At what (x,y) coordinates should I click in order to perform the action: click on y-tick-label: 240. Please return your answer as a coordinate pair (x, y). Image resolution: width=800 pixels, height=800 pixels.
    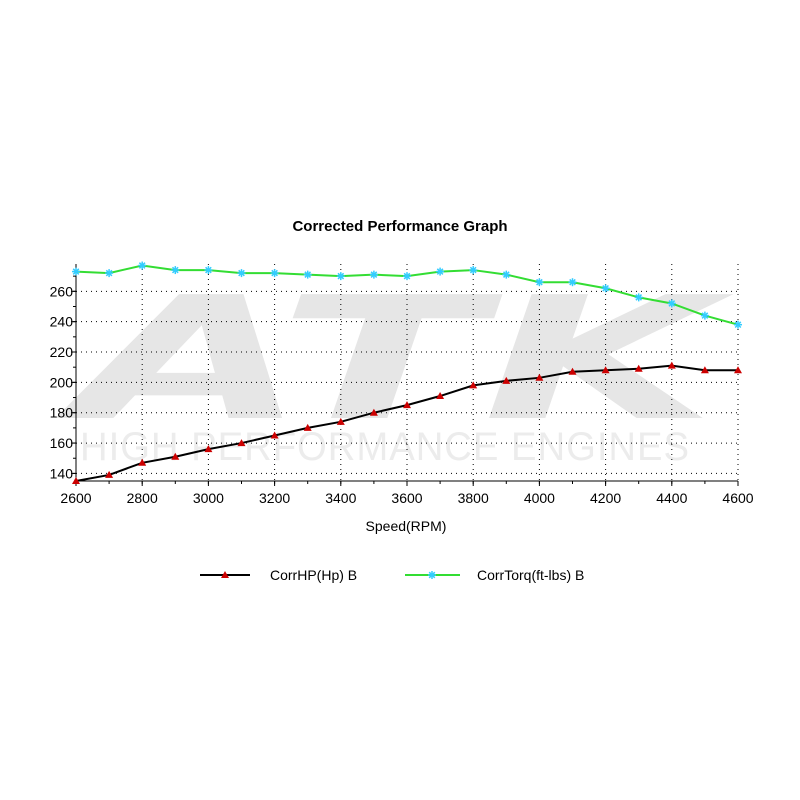
    Looking at the image, I should click on (62, 322).